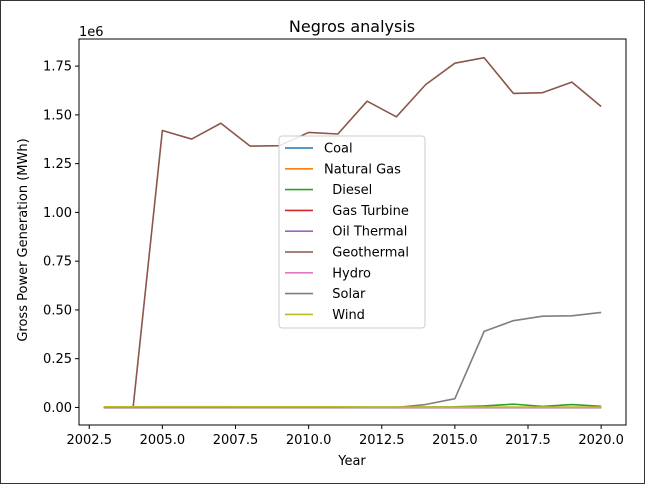  What do you see at coordinates (351, 461) in the screenshot?
I see `x-axis-label: Year` at bounding box center [351, 461].